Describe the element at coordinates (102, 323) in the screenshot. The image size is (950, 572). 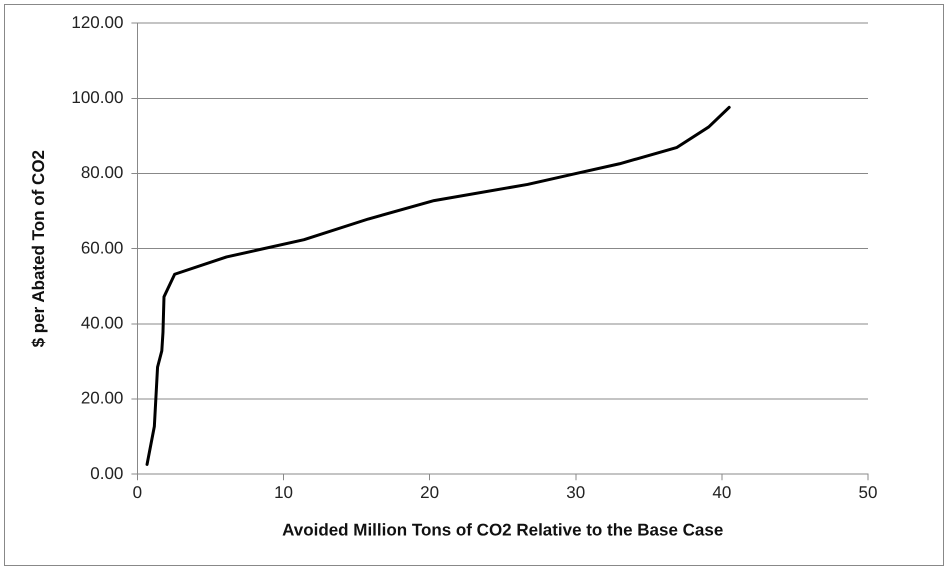
I see `y-tick-label: 40.00` at that location.